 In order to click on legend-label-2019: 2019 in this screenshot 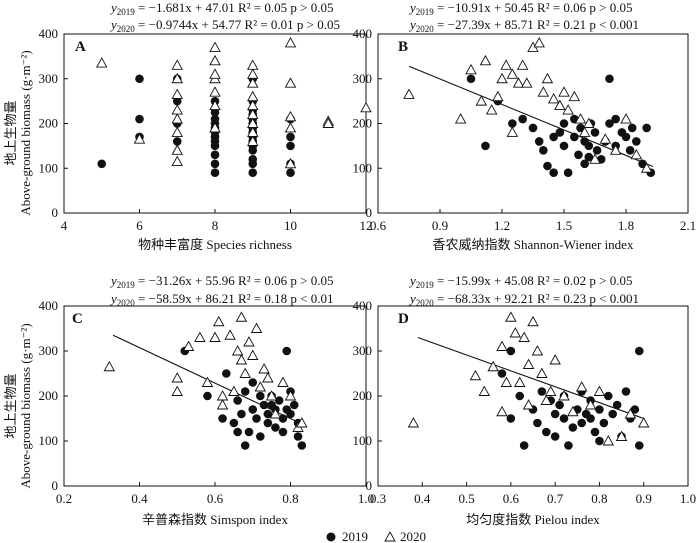, I will do `click(355, 536)`.